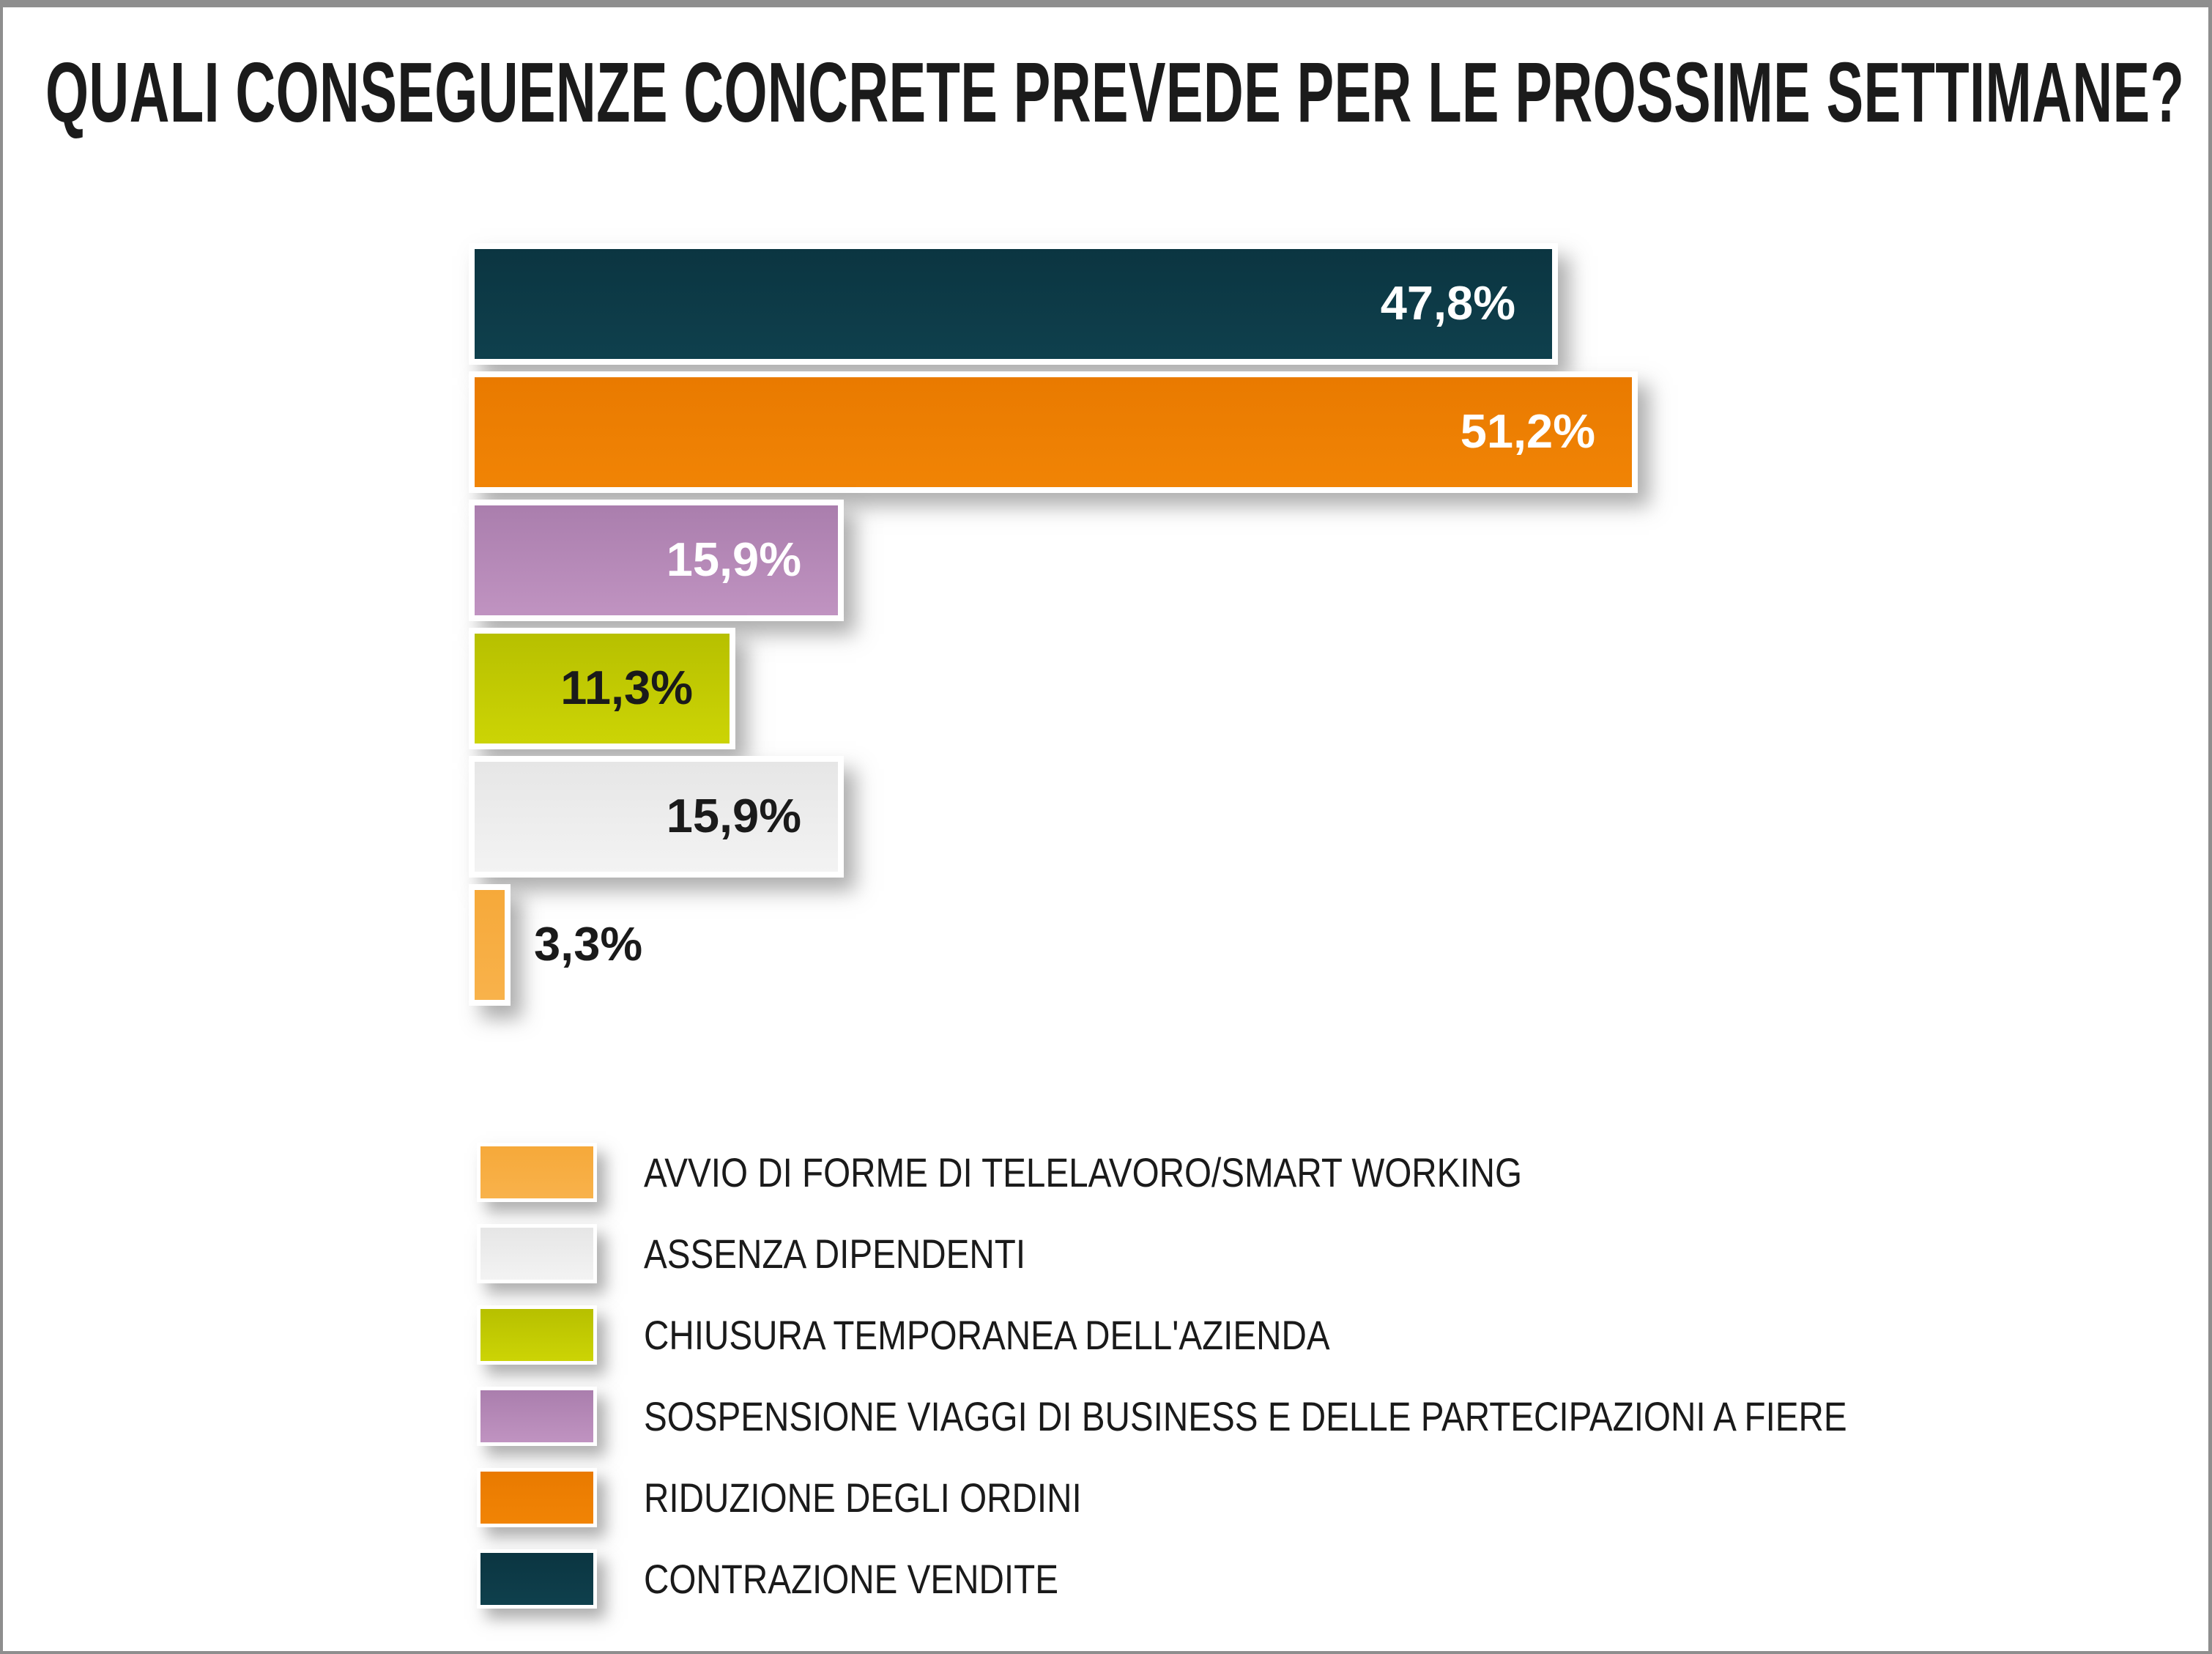 The image size is (2212, 1654). I want to click on legend-row: CONTRAZIONE VENDITE, so click(804, 1579).